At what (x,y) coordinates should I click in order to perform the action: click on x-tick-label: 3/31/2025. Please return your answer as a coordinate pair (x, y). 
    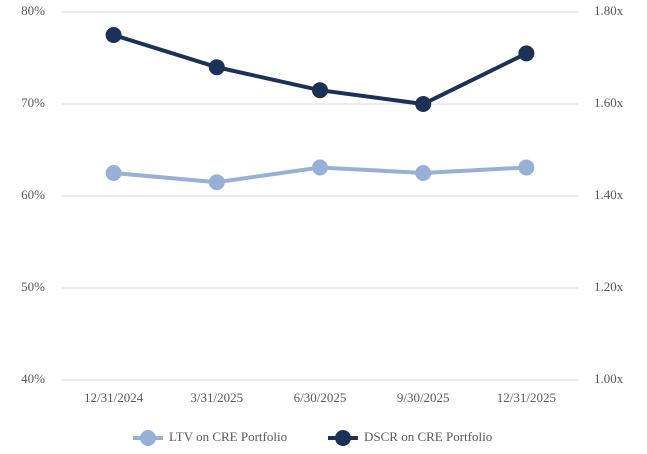
    Looking at the image, I should click on (216, 397).